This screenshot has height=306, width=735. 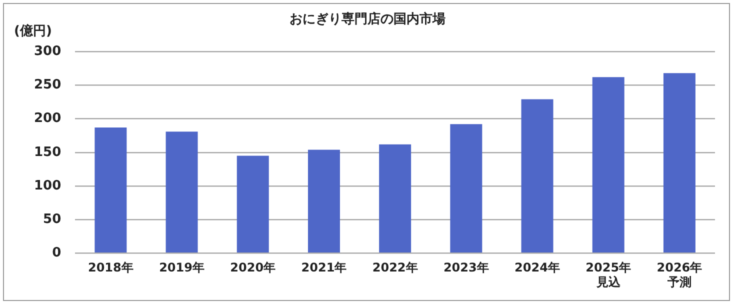 I want to click on y-axis-title: (億円), so click(x=33, y=31).